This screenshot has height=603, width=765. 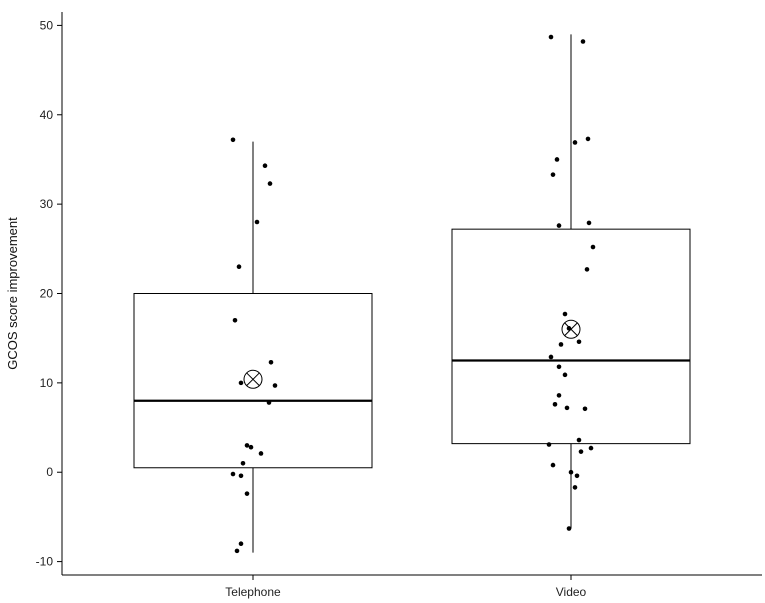 I want to click on y-tick-label: 10, so click(x=47, y=383).